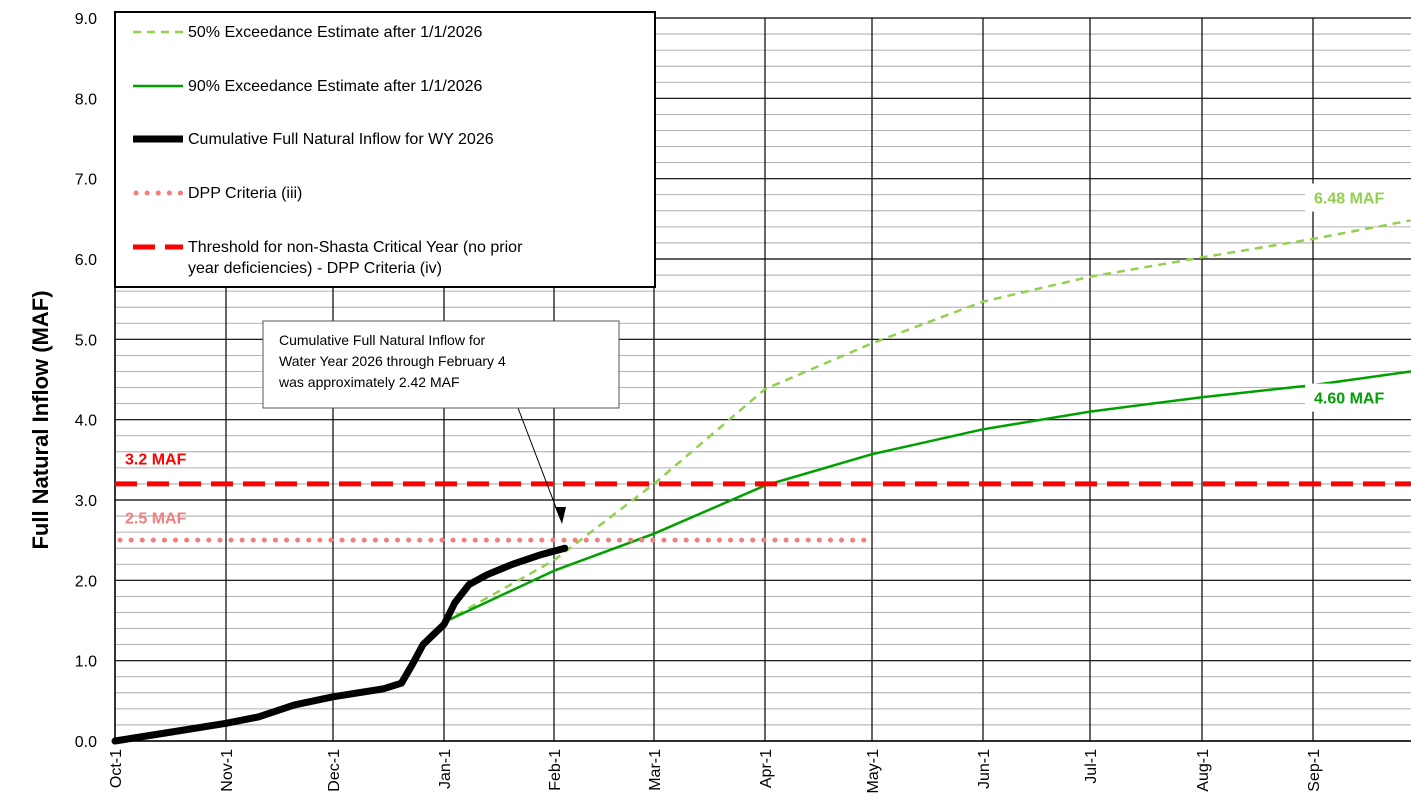 This screenshot has height=809, width=1411. What do you see at coordinates (86, 421) in the screenshot?
I see `y-tick-label: 4.0` at bounding box center [86, 421].